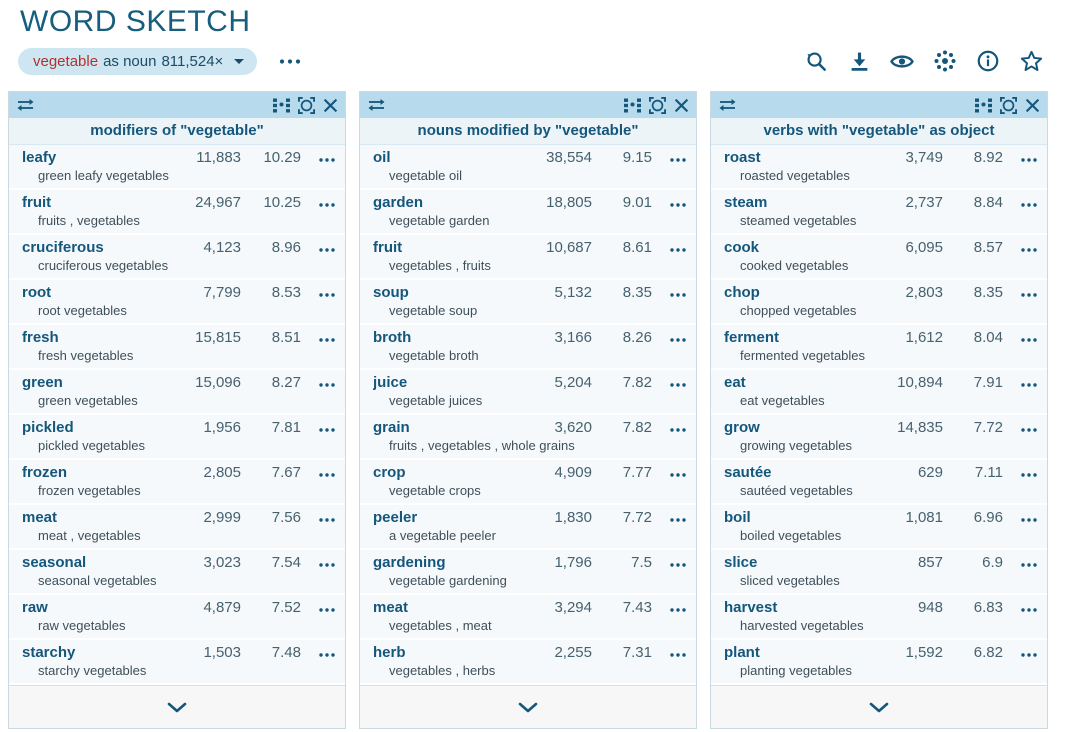  I want to click on collocate-word: plant, so click(742, 652).